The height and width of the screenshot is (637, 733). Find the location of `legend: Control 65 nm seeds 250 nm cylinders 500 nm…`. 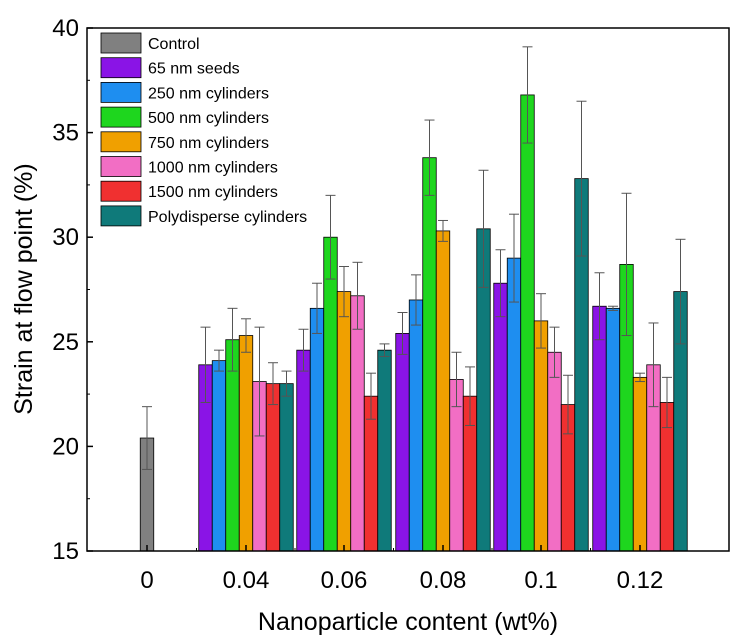

legend: Control 65 nm seeds 250 nm cylinders 500 nm… is located at coordinates (203, 129).